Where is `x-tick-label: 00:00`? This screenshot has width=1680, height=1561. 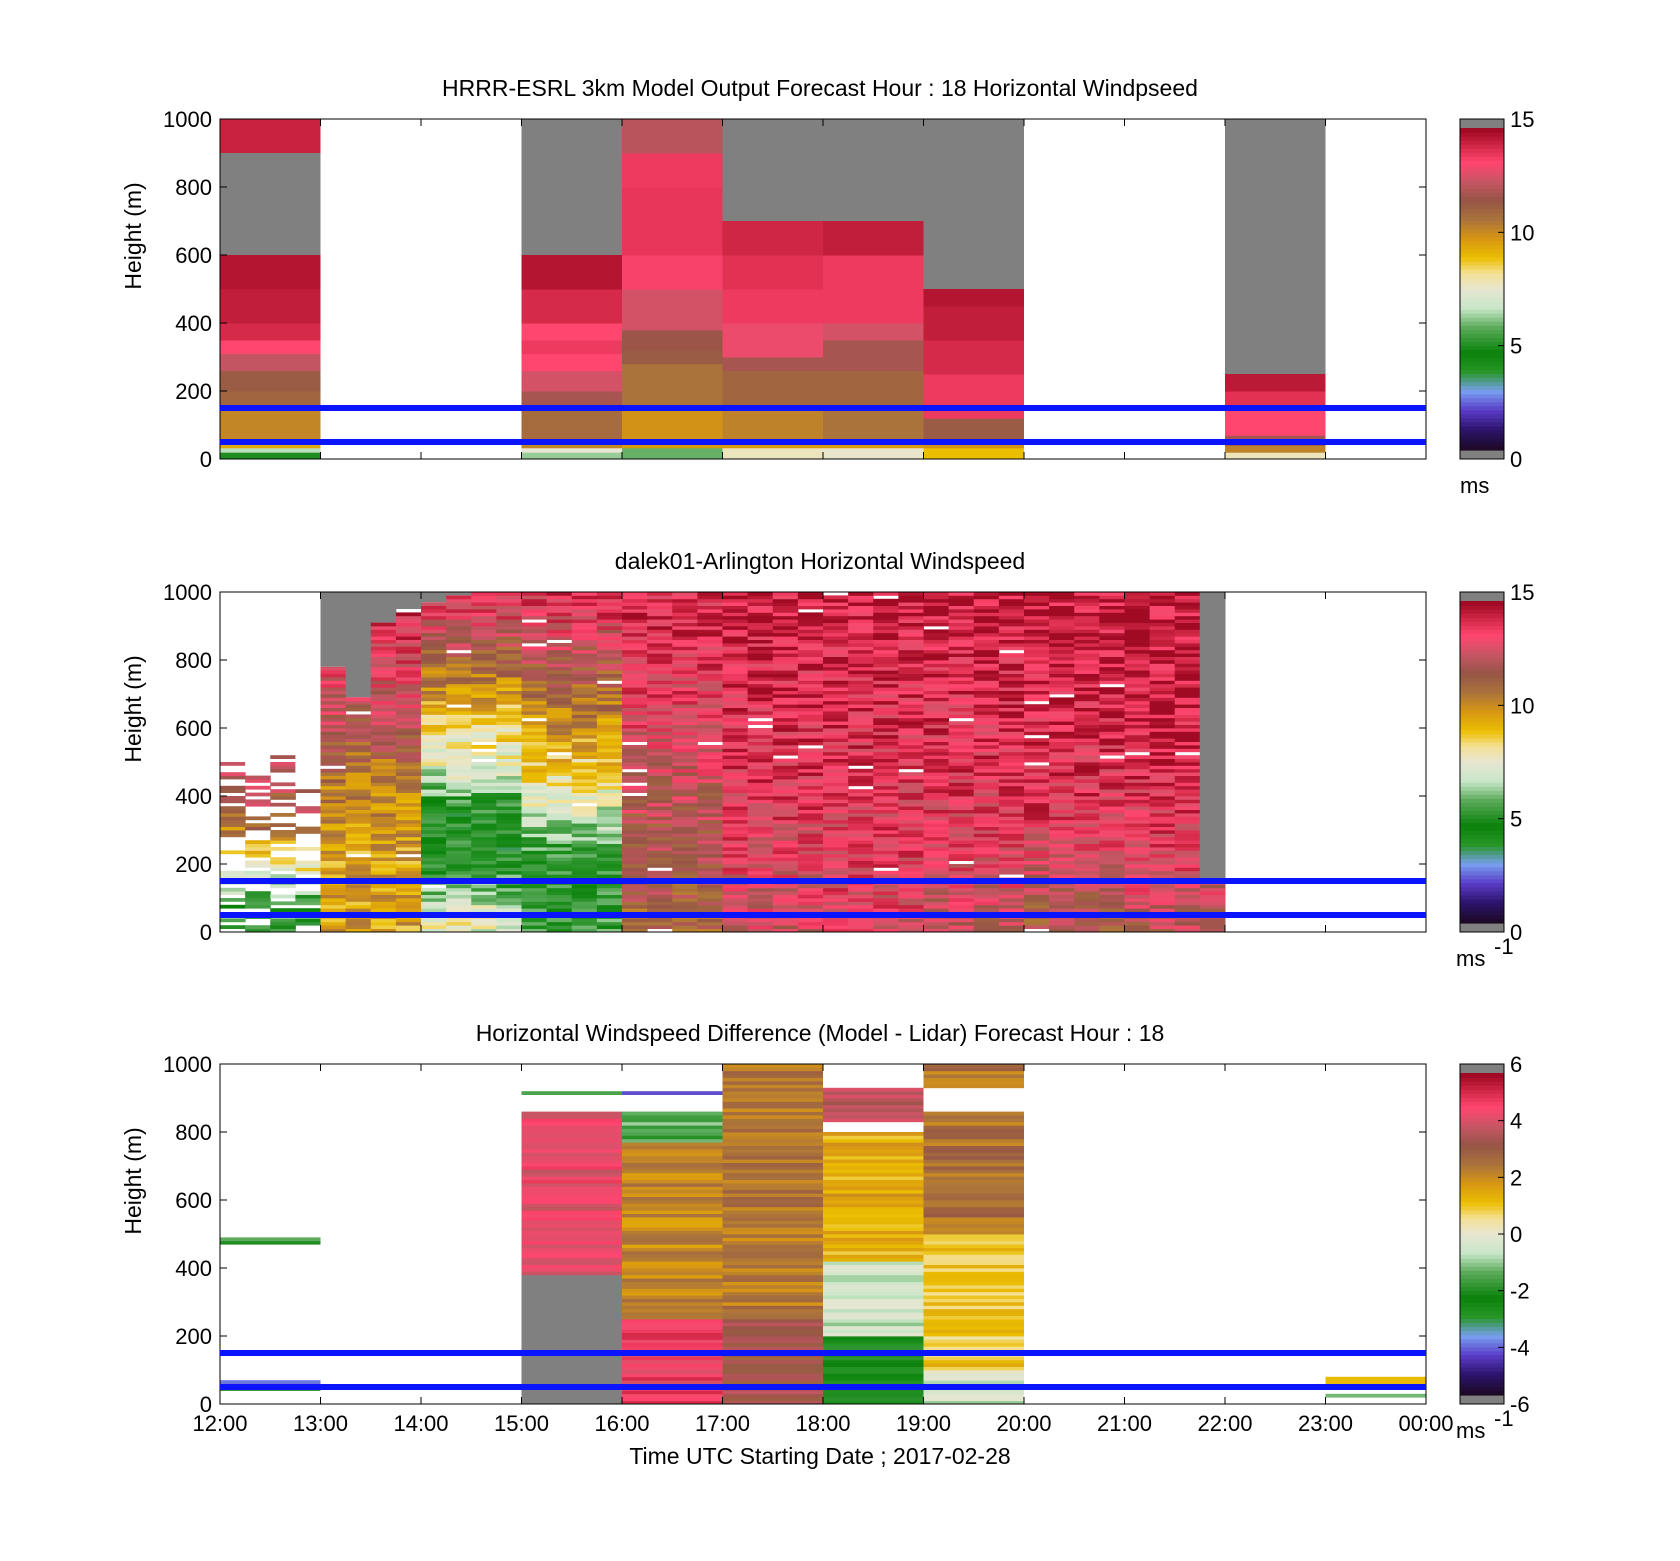
x-tick-label: 00:00 is located at coordinates (1425, 1423).